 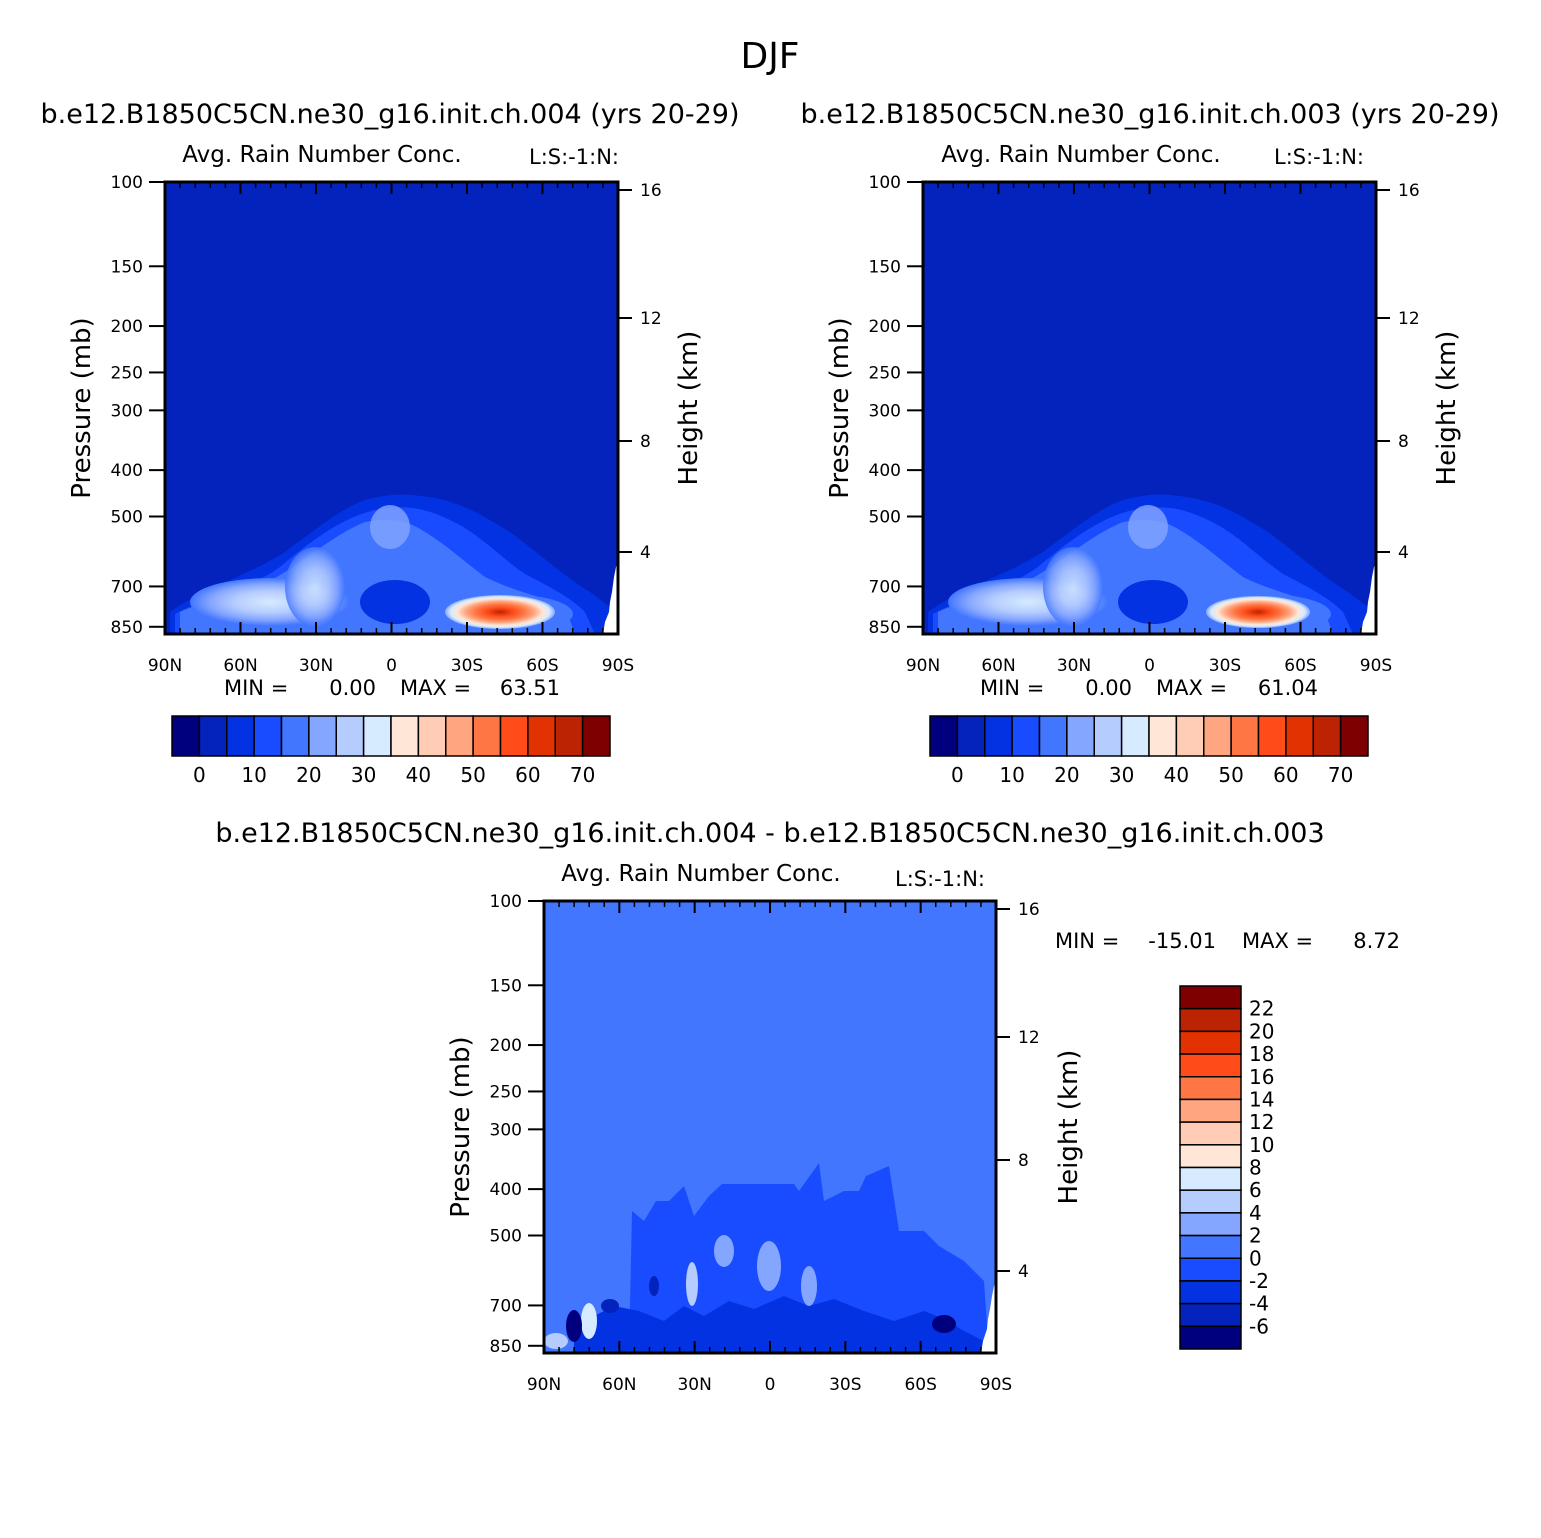 What do you see at coordinates (1121, 775) in the screenshot?
I see `colorbar-label: 30` at bounding box center [1121, 775].